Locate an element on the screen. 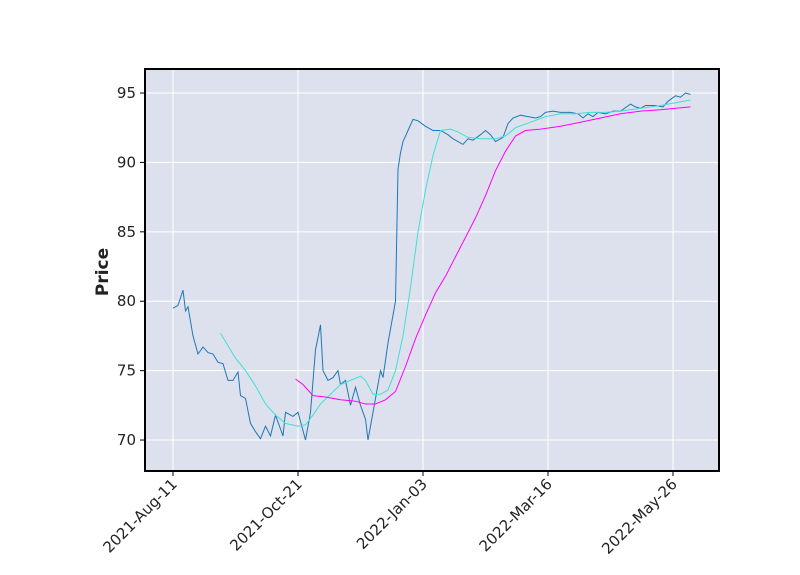 The height and width of the screenshot is (575, 800). y-tick-label: 70 is located at coordinates (126, 440).